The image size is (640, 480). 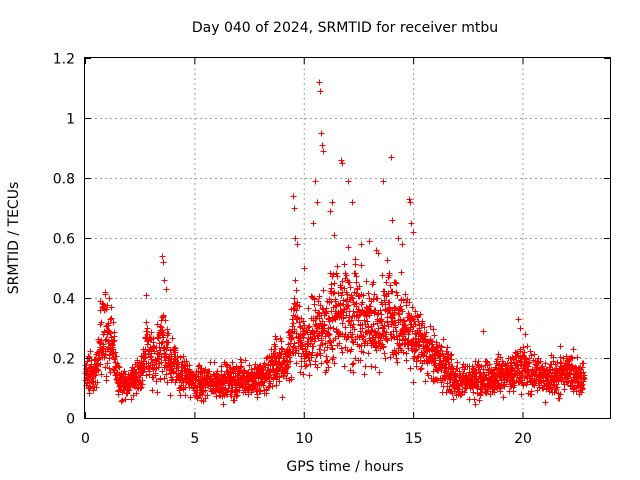 What do you see at coordinates (64, 360) in the screenshot?
I see `y-tick-label: 0.2` at bounding box center [64, 360].